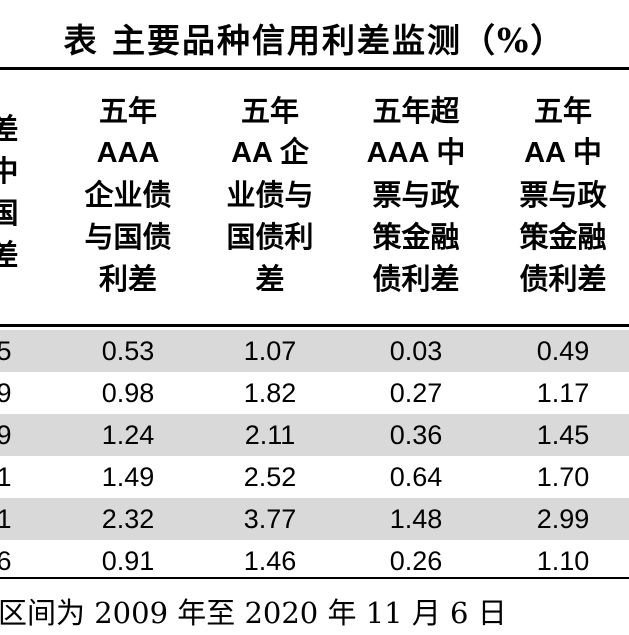 The height and width of the screenshot is (635, 629). I want to click on table-row: 6 0.91 1.46 0.26 1.10, so click(314, 561).